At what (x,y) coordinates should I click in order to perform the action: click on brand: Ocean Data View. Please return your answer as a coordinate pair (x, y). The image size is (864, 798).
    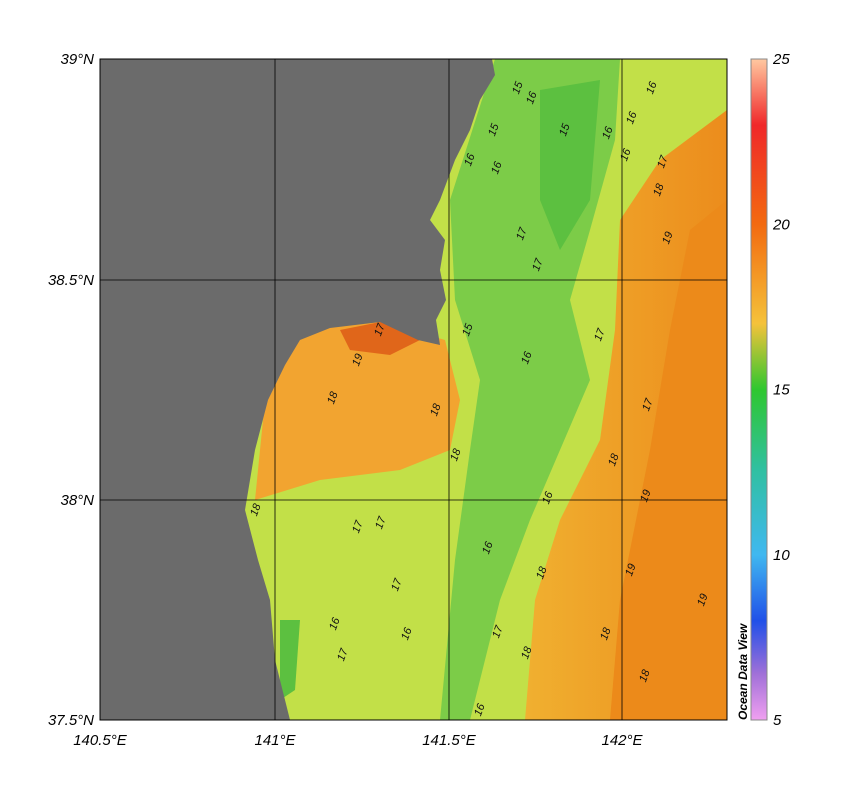
    Looking at the image, I should click on (743, 671).